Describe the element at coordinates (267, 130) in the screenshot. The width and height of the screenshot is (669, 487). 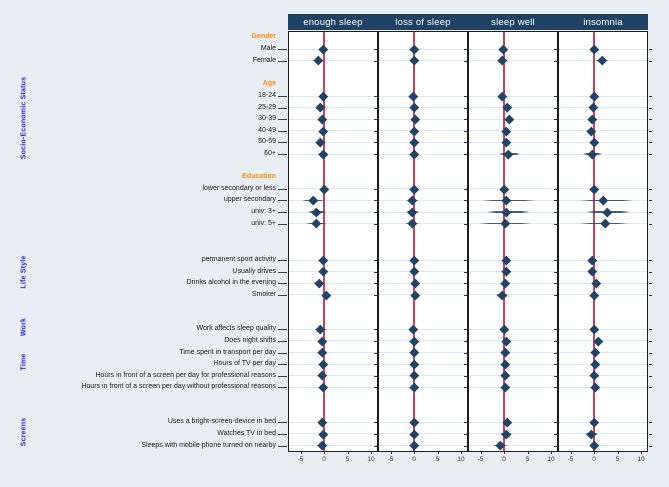
I see `row-label: 40-49` at that location.